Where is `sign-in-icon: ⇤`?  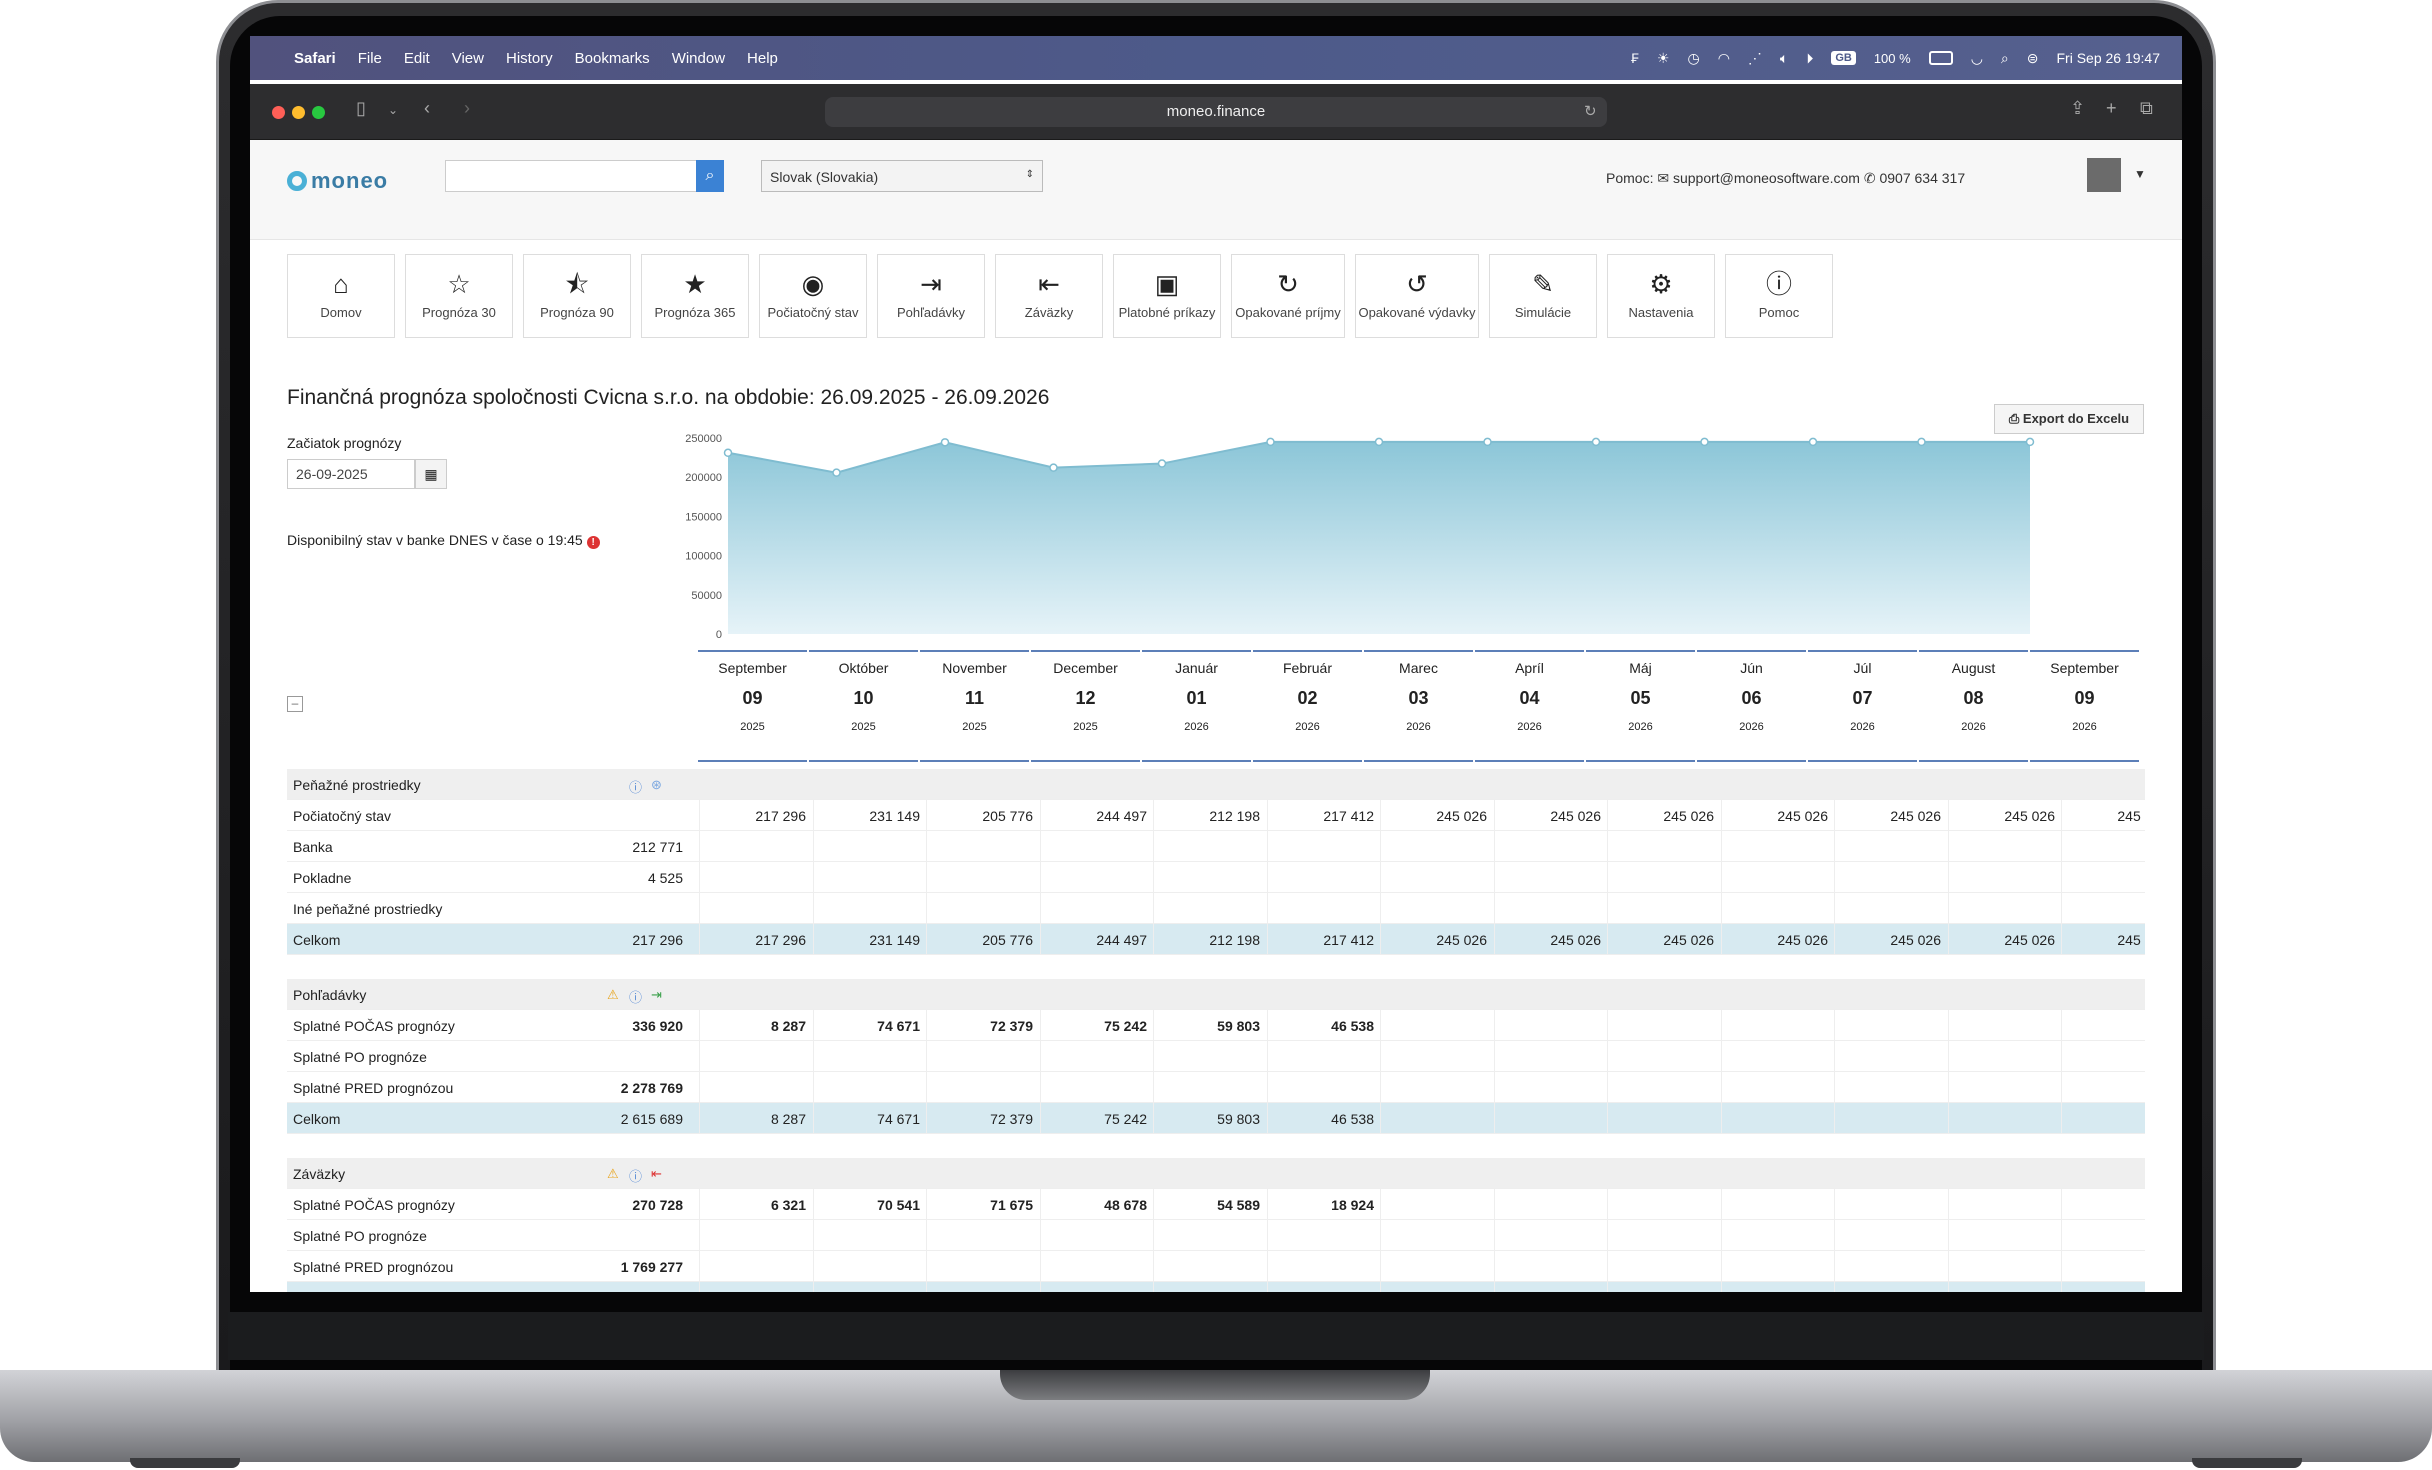 sign-in-icon: ⇤ is located at coordinates (656, 1173).